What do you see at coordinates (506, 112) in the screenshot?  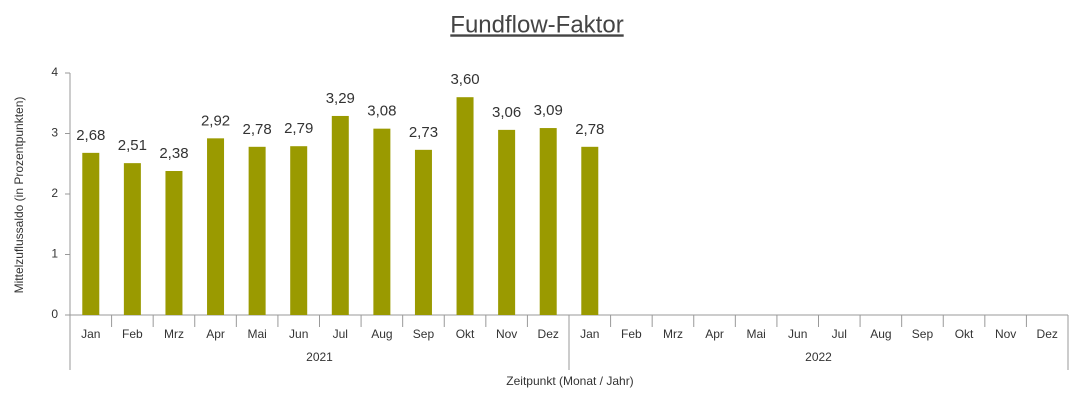 I see `data-label: 3,06` at bounding box center [506, 112].